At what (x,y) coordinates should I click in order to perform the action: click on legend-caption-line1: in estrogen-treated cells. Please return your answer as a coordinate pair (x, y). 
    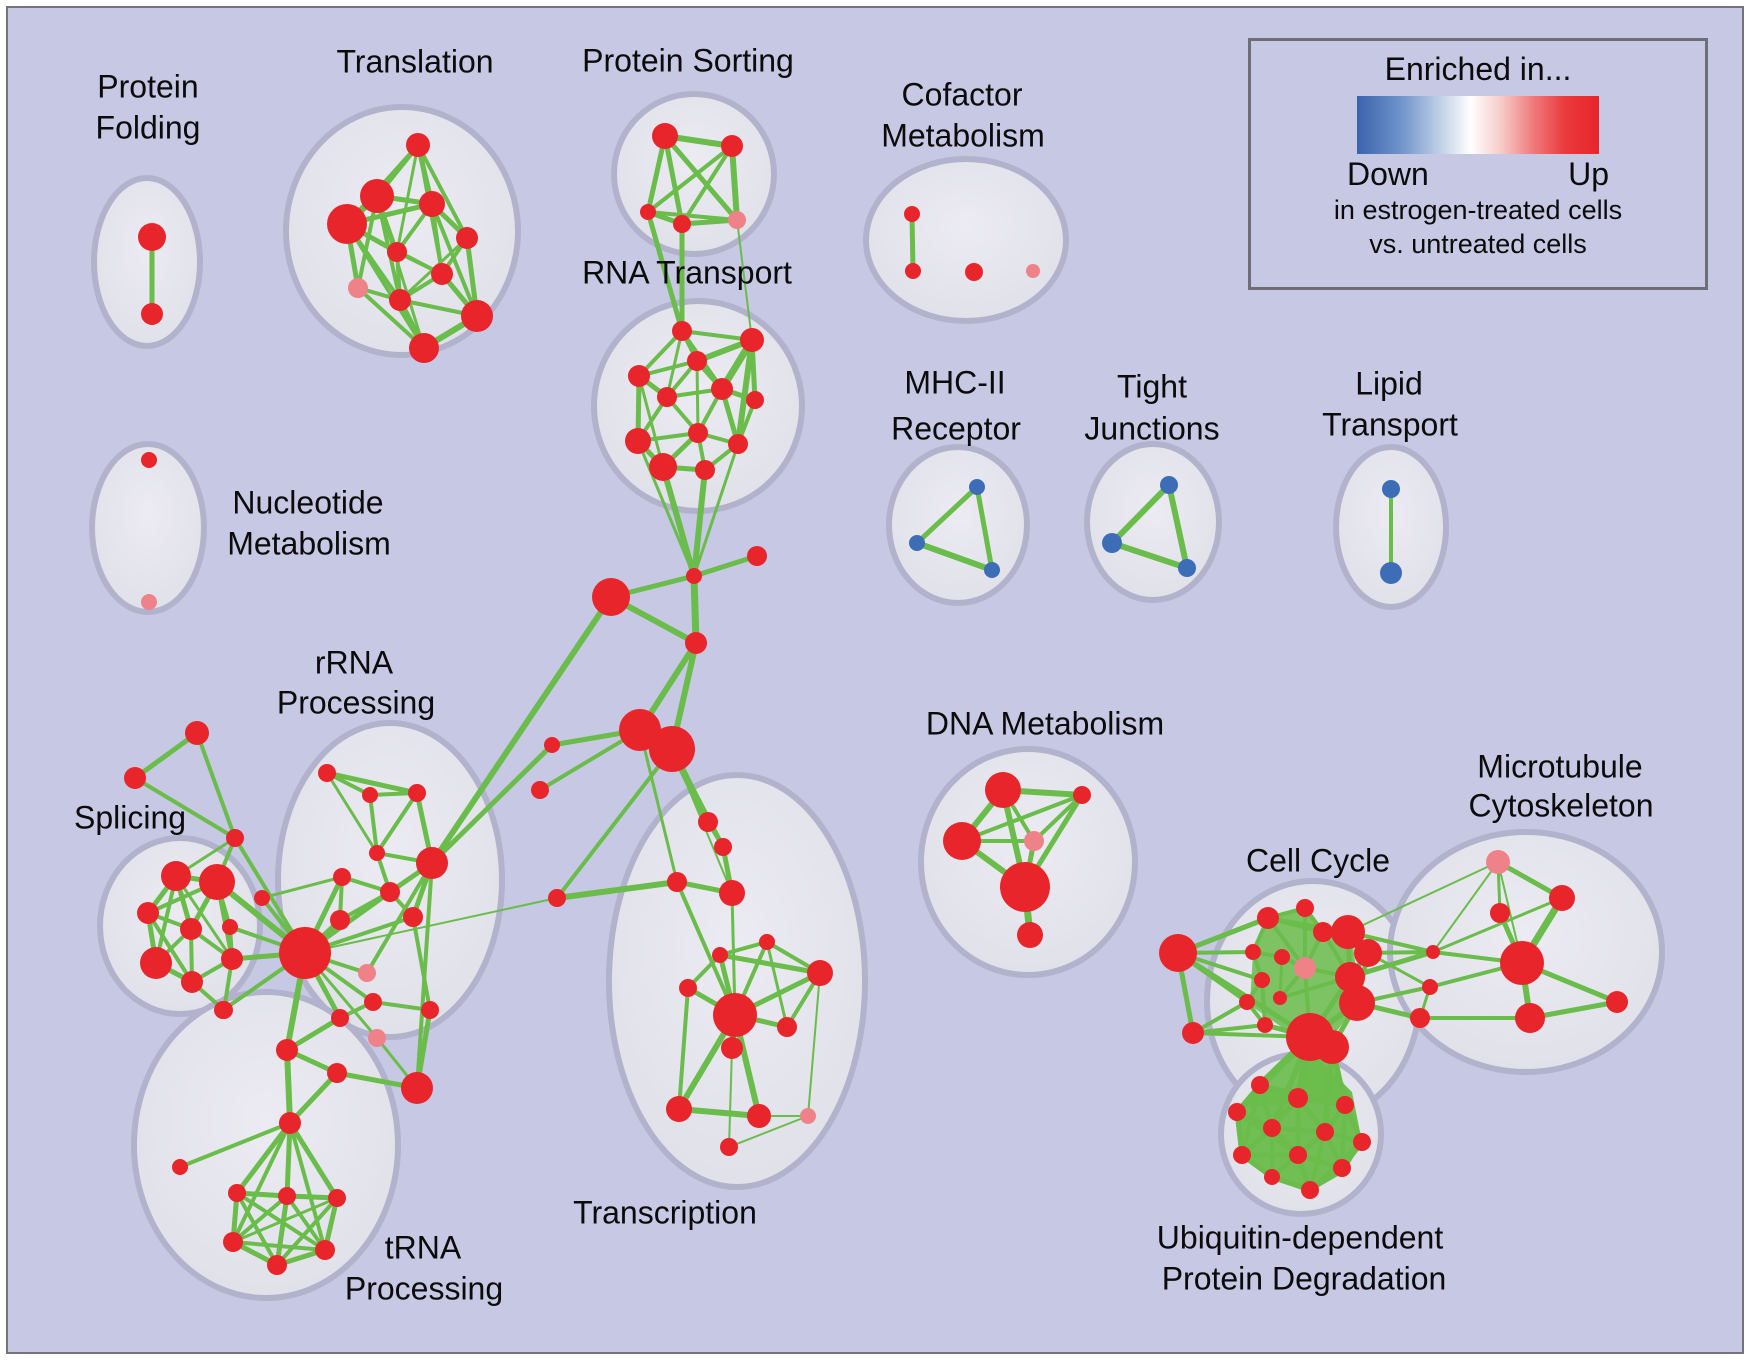
    Looking at the image, I should click on (1478, 210).